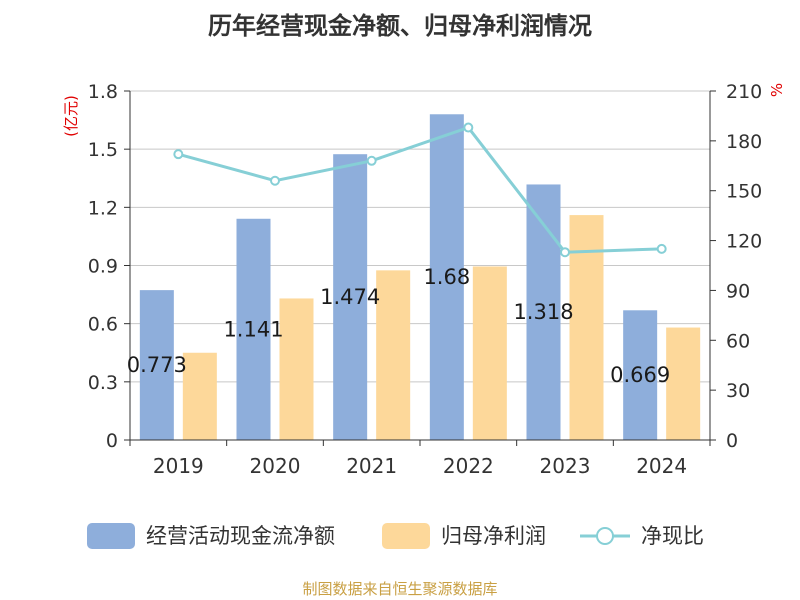 The image size is (800, 600). Describe the element at coordinates (744, 192) in the screenshot. I see `y-right-tick-label: 150` at that location.